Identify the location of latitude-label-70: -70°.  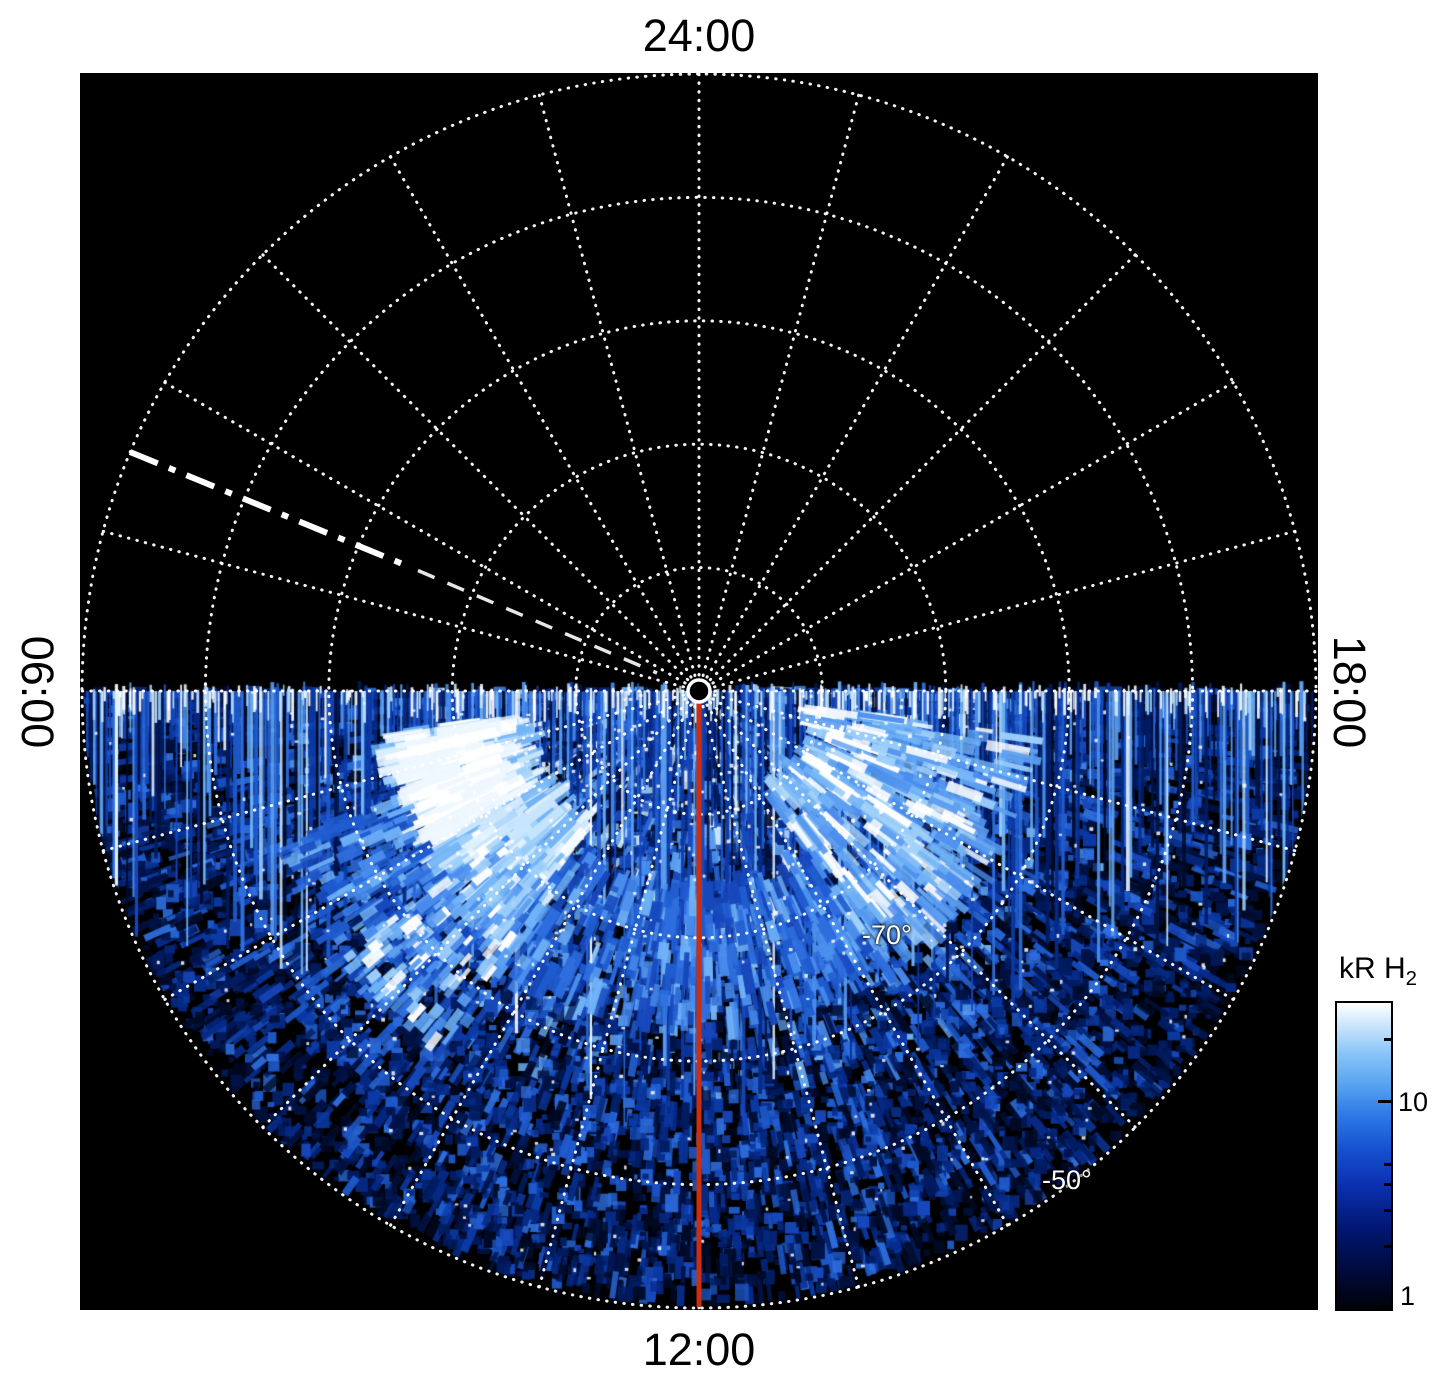
(887, 935).